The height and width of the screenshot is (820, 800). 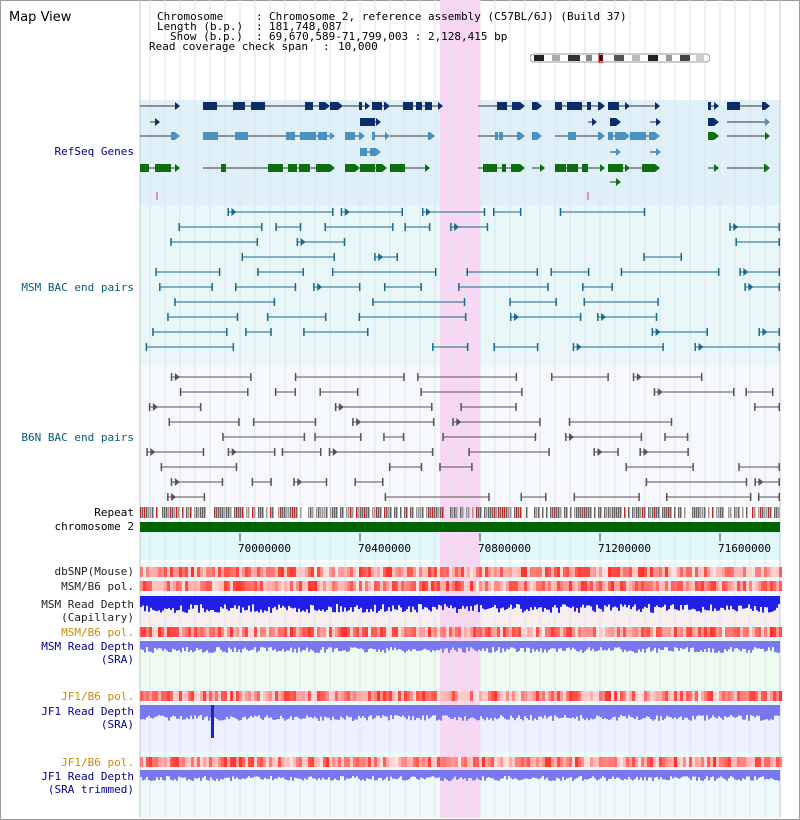 What do you see at coordinates (114, 512) in the screenshot?
I see `track-label-repeat: Repeat` at bounding box center [114, 512].